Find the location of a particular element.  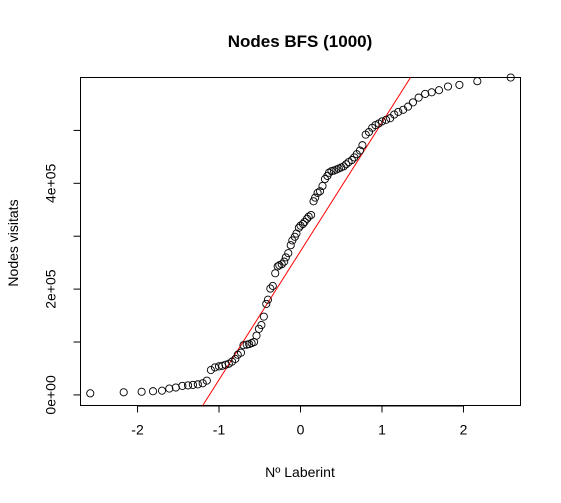

x-tick-label: -1 is located at coordinates (219, 430).